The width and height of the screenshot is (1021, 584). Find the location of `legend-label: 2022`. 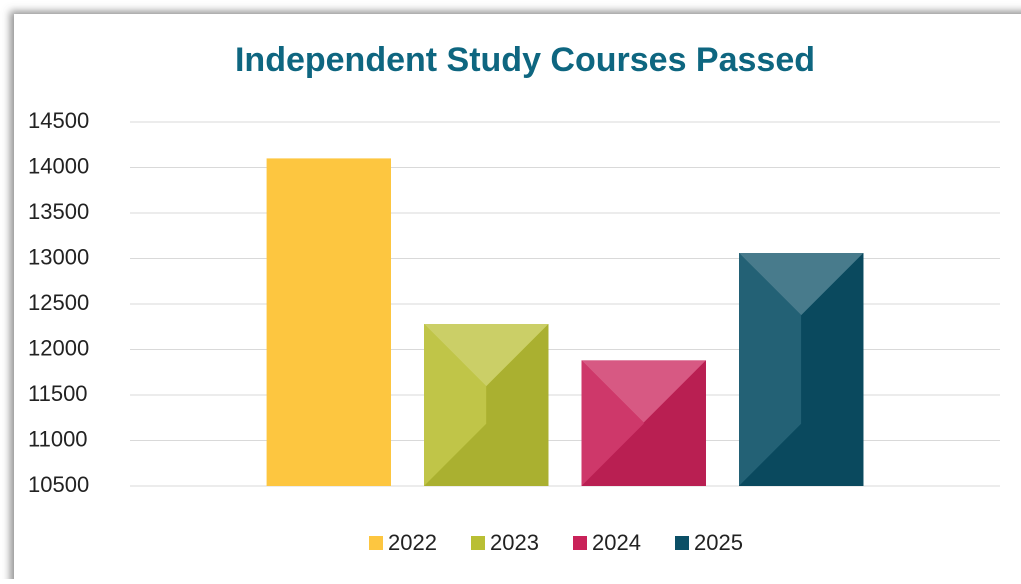

legend-label: 2022 is located at coordinates (412, 542).